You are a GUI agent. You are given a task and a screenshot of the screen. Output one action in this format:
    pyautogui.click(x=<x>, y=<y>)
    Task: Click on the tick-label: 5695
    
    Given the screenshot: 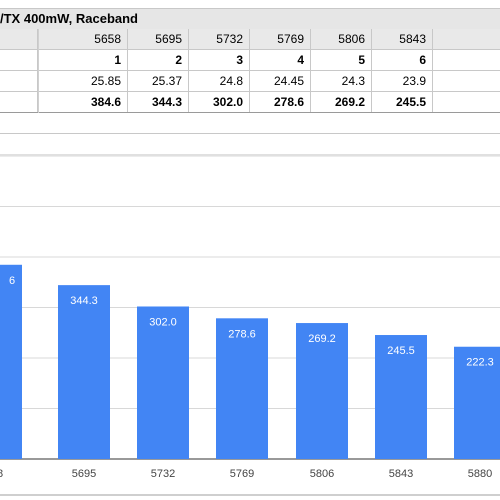 What is the action you would take?
    pyautogui.click(x=84, y=474)
    